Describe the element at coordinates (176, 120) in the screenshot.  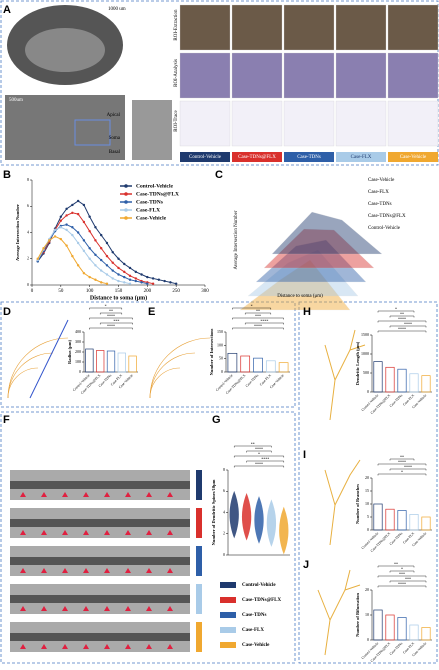
I see `row-label: ROI-Trace` at that location.